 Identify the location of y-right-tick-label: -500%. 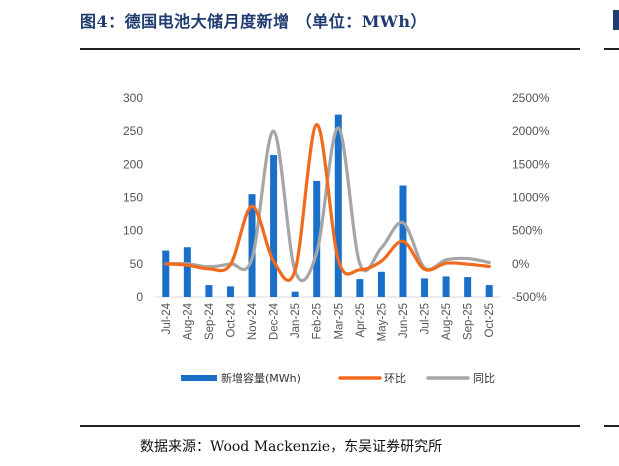
(529, 297).